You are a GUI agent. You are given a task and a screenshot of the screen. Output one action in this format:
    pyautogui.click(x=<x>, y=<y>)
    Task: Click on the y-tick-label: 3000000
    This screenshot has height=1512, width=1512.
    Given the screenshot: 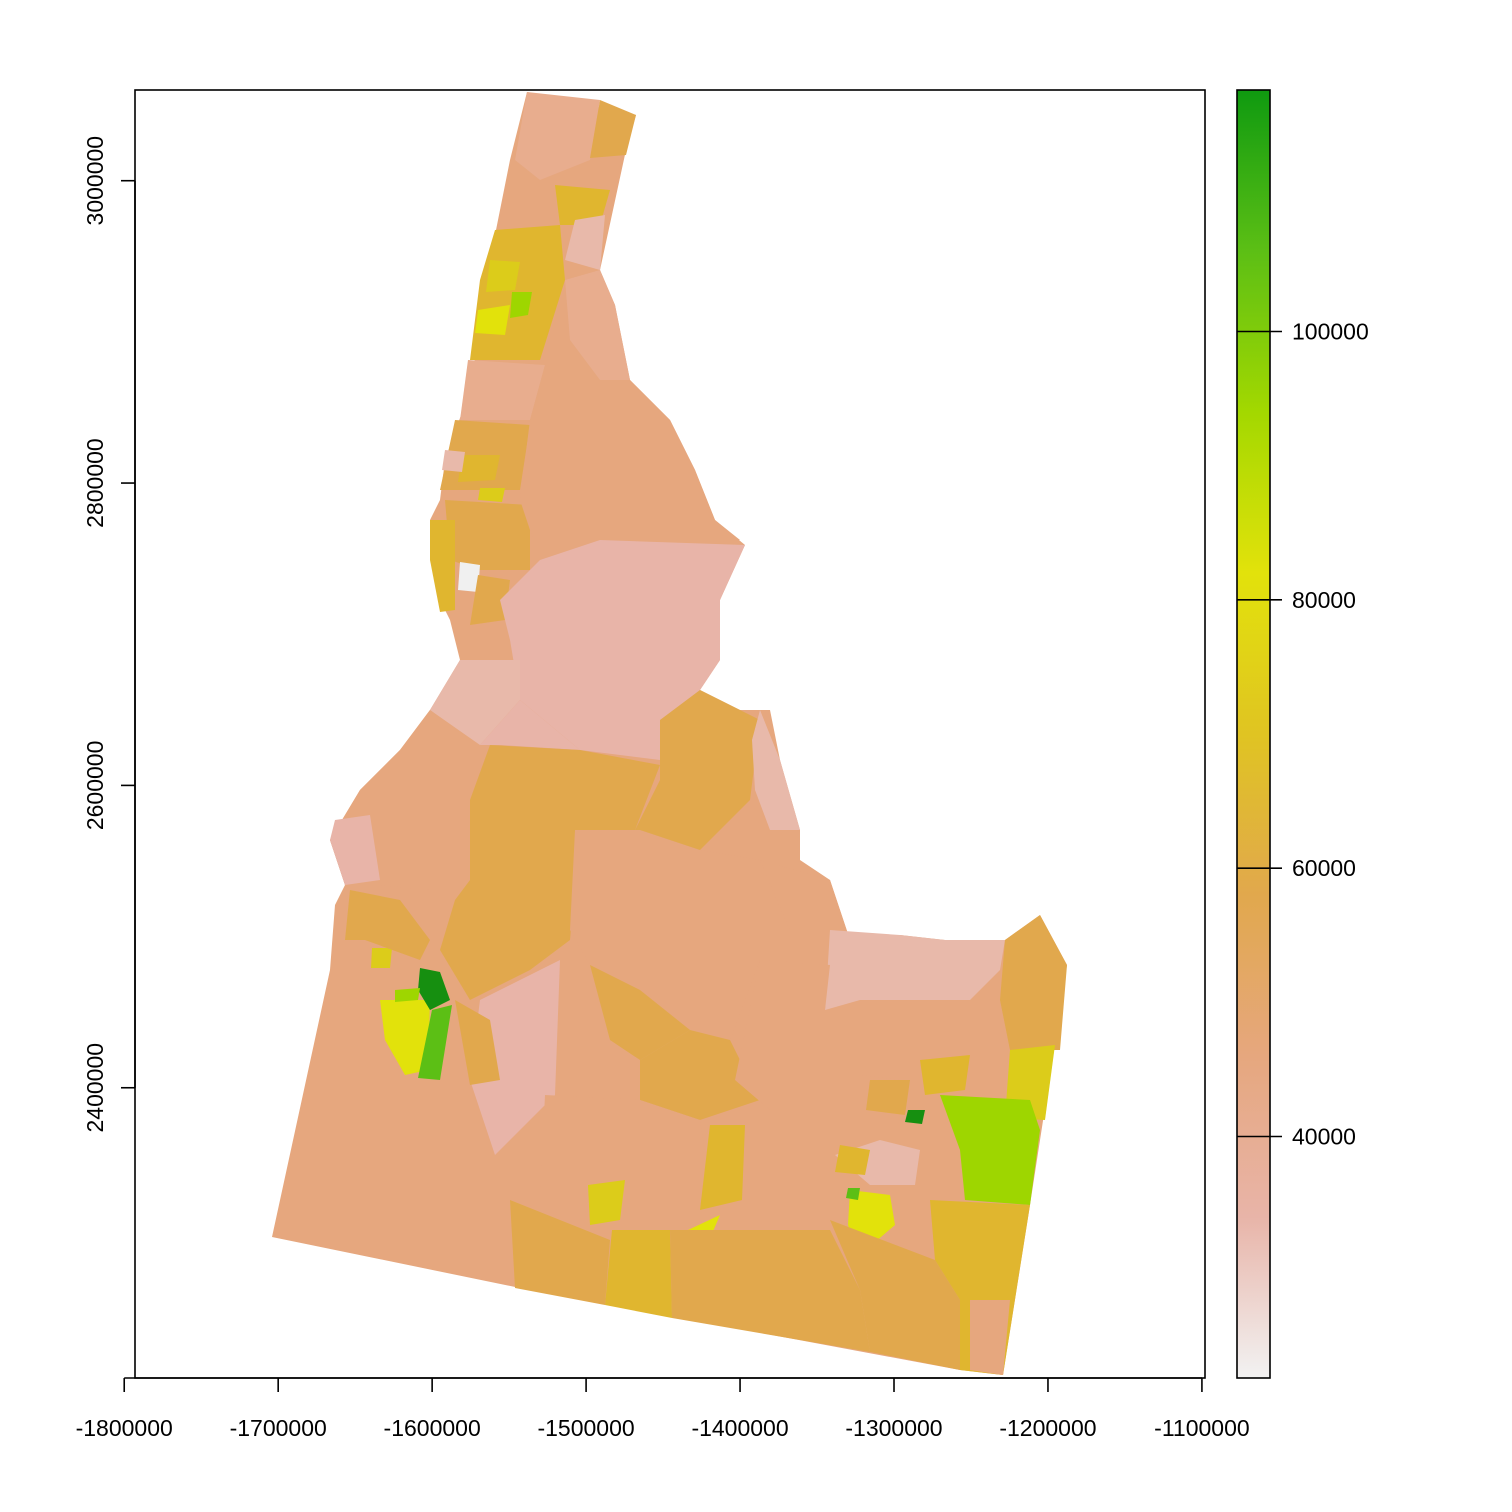 What is the action you would take?
    pyautogui.click(x=95, y=181)
    